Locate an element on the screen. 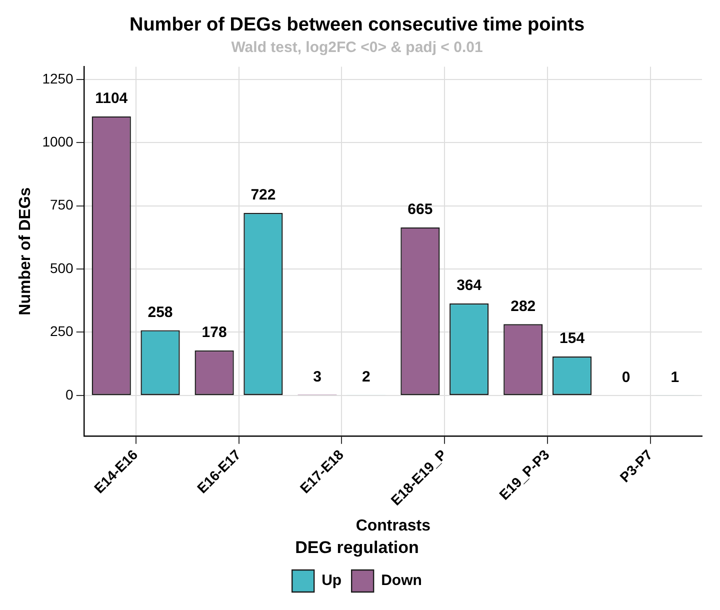 This screenshot has width=720, height=610. data-label: 1 is located at coordinates (675, 377).